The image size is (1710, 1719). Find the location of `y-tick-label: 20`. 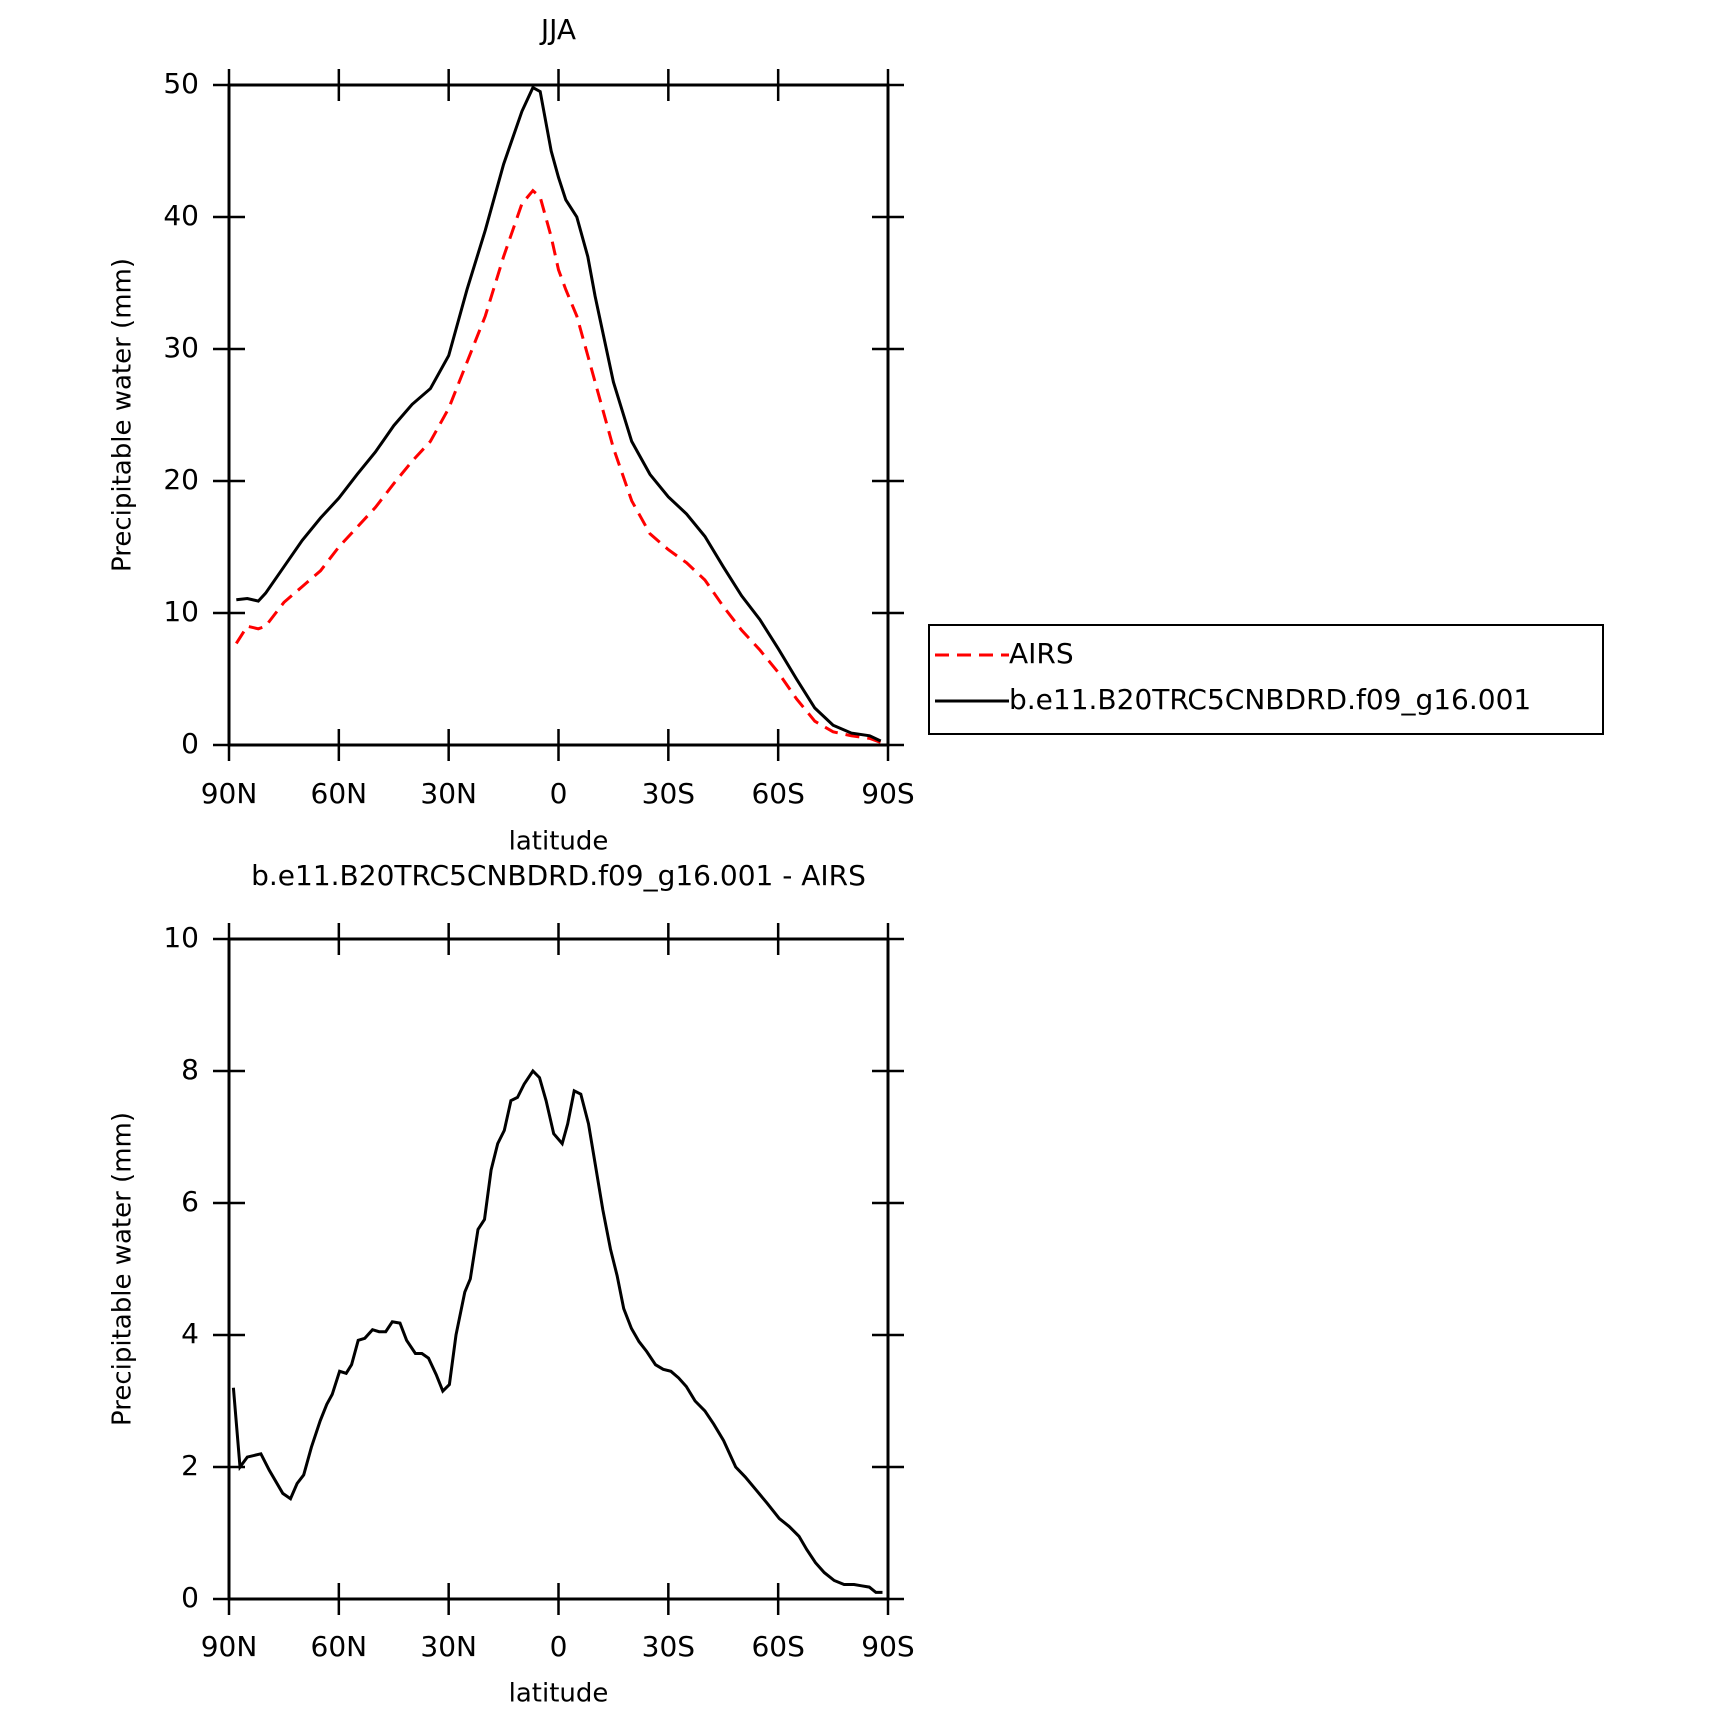

y-tick-label: 20 is located at coordinates (181, 479).